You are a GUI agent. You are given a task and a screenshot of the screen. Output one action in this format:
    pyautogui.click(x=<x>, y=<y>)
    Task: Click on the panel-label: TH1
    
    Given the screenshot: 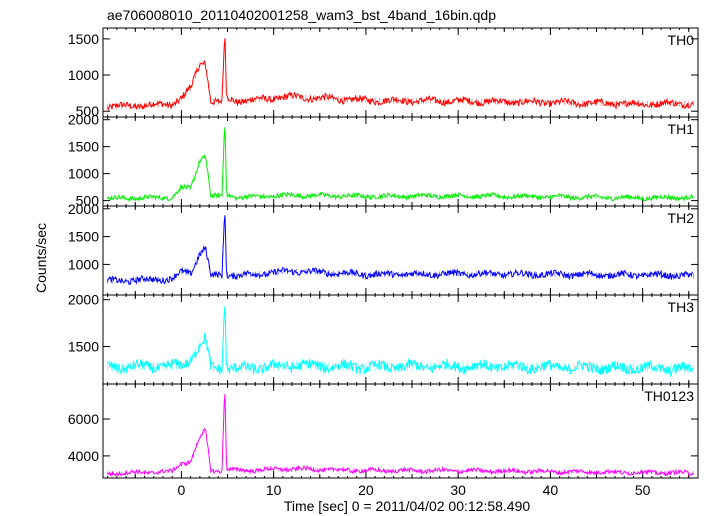 What is the action you would take?
    pyautogui.click(x=681, y=129)
    